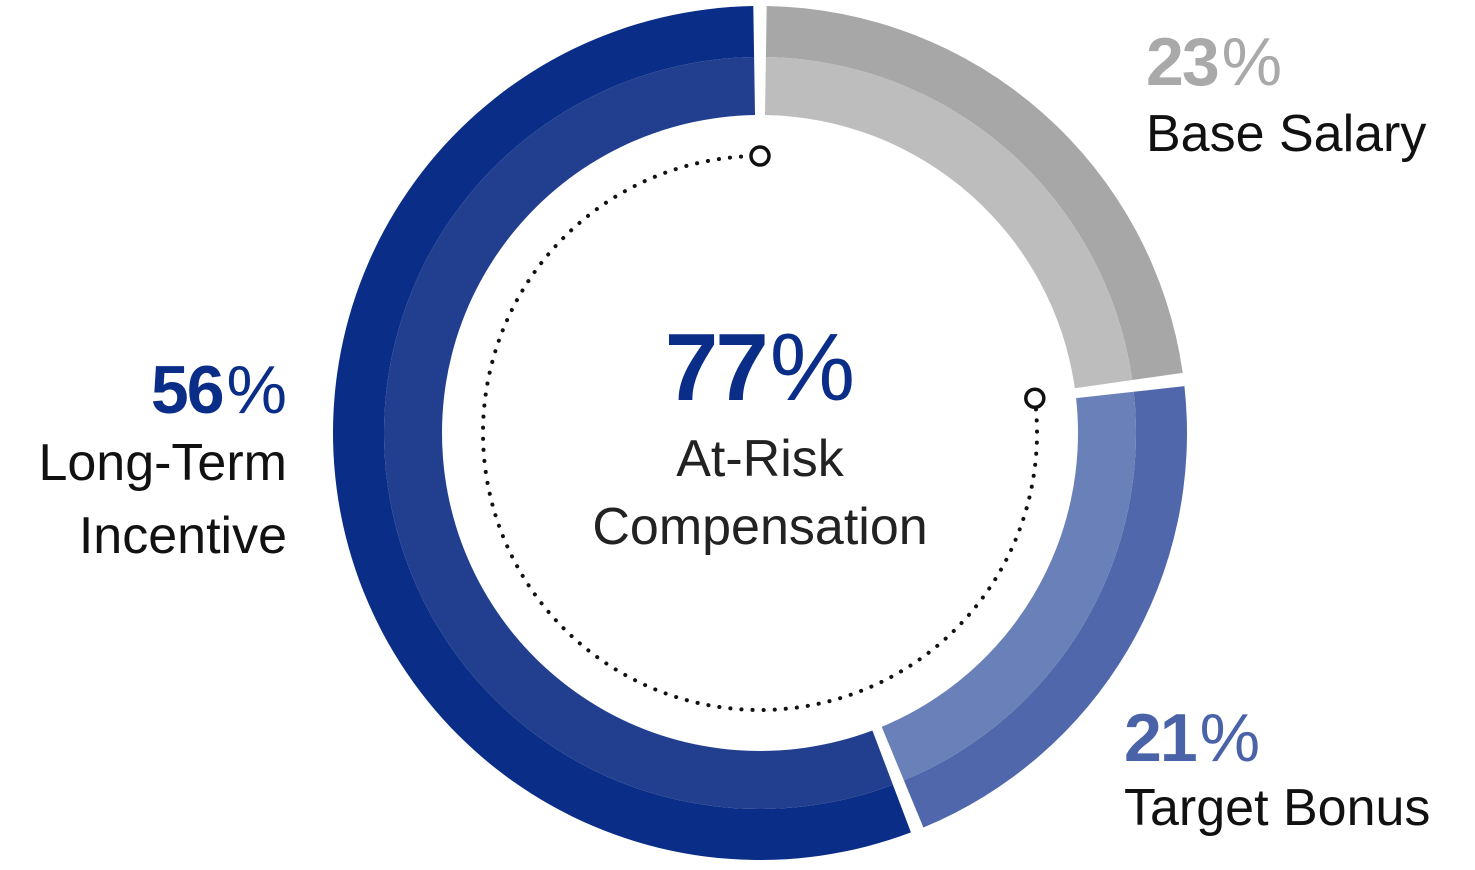  Describe the element at coordinates (948, 223) in the screenshot. I see `base-salary-segment-inner` at that location.